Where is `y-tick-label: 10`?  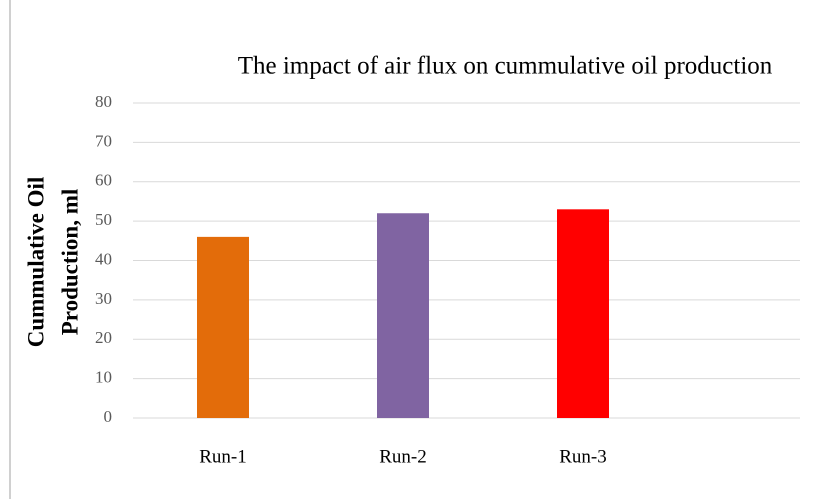 y-tick-label: 10 is located at coordinates (103, 377).